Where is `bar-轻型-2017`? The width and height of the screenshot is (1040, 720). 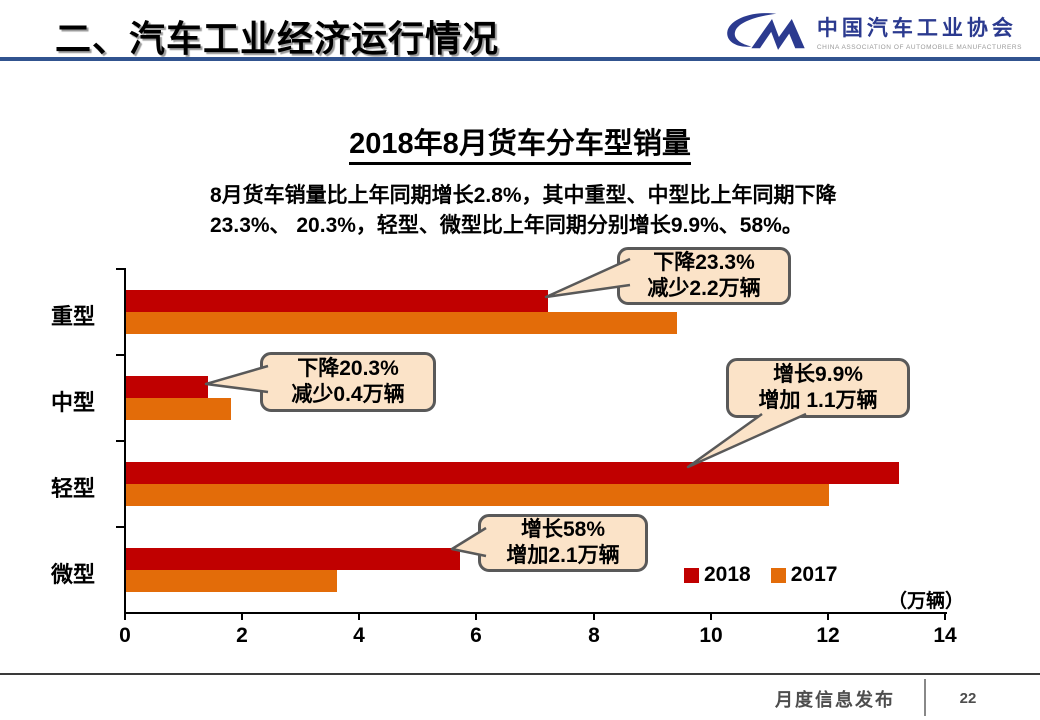 bar-轻型-2017 is located at coordinates (477, 495).